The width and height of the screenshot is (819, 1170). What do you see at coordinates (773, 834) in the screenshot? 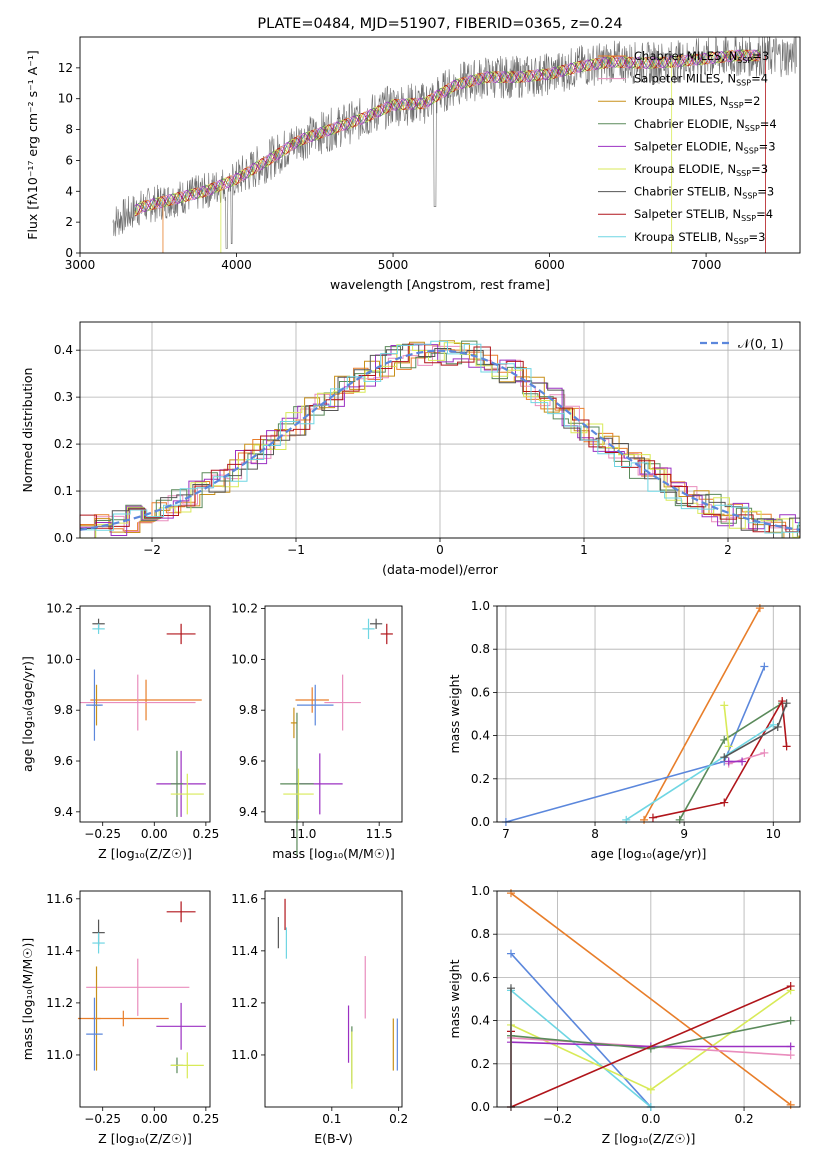
I see `age_weight-xtick-label: 10` at bounding box center [773, 834].